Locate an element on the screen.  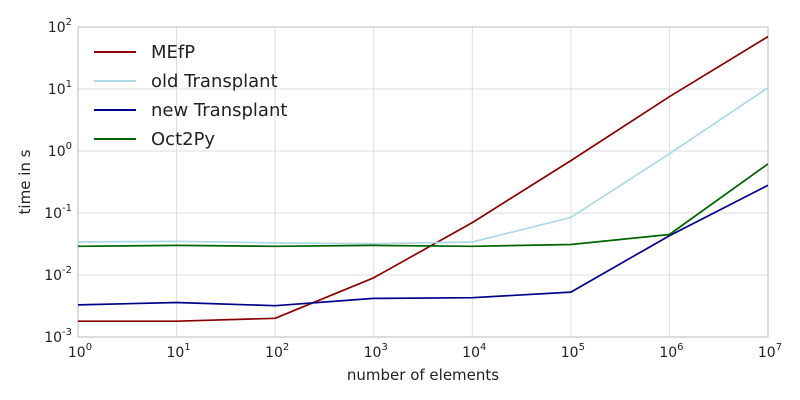
x-tick-label: 10⁵ is located at coordinates (573, 351).